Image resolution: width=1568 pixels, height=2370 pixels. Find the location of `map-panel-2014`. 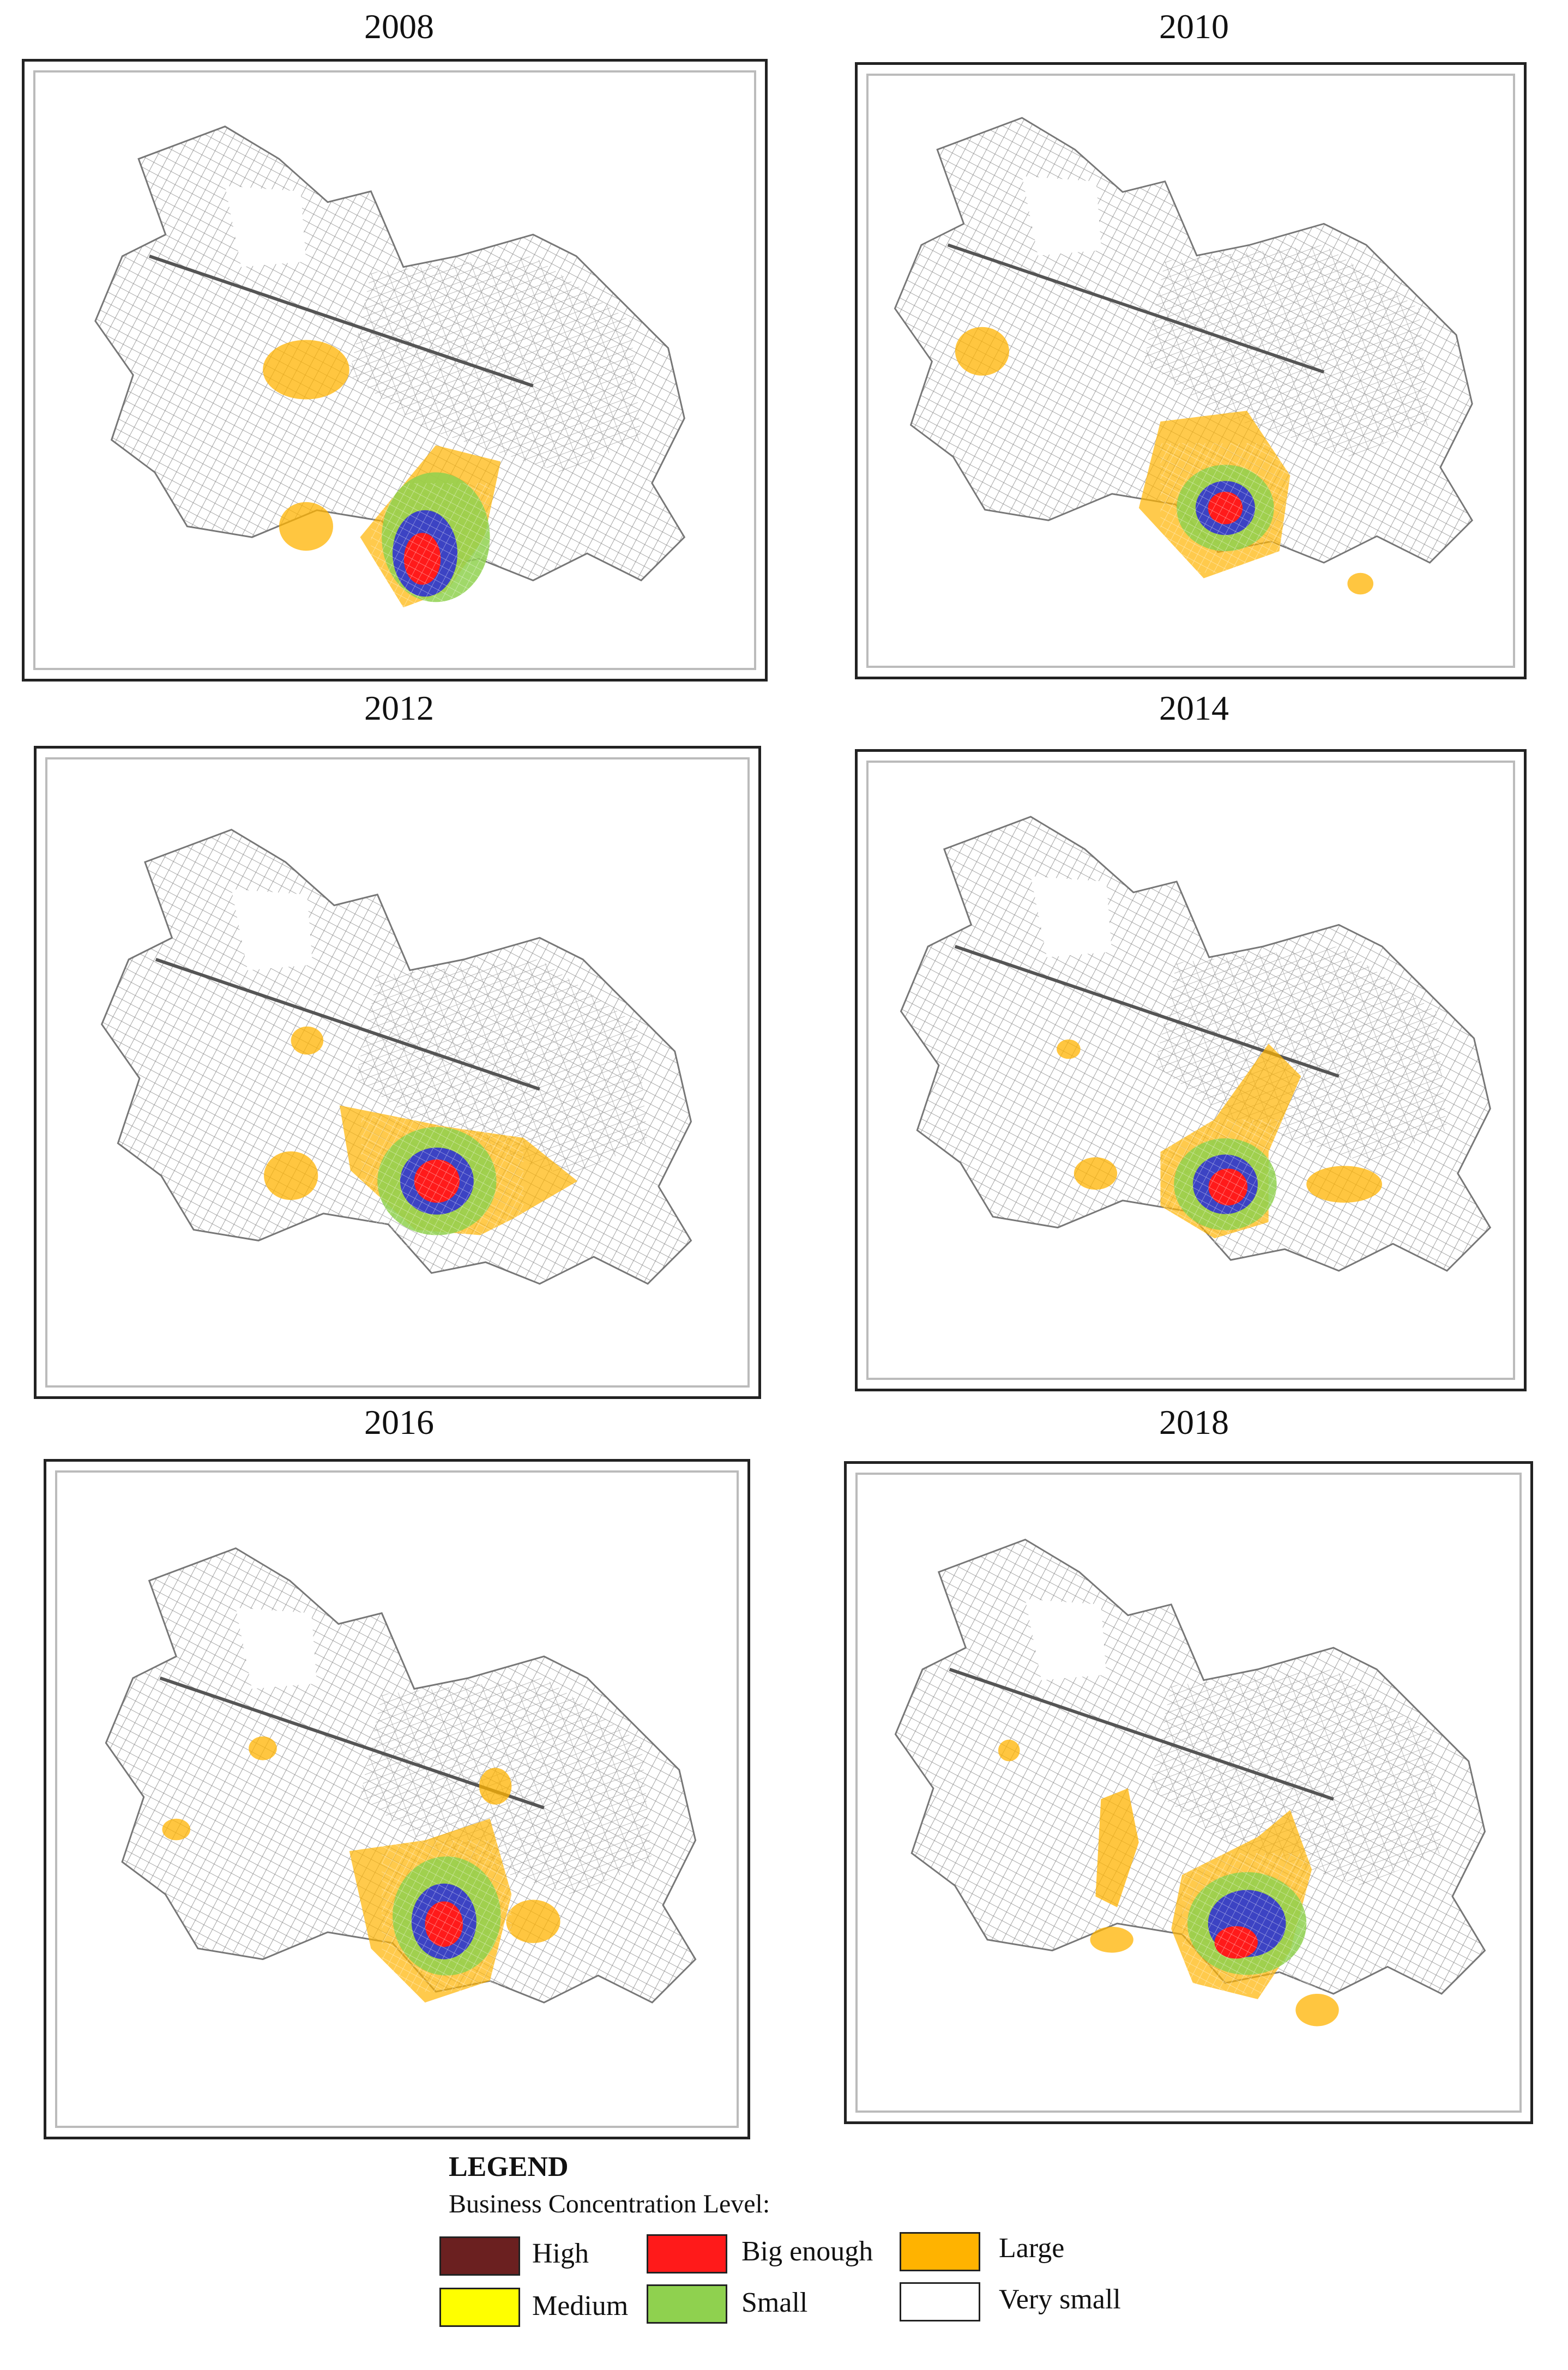

map-panel-2014 is located at coordinates (1191, 1070).